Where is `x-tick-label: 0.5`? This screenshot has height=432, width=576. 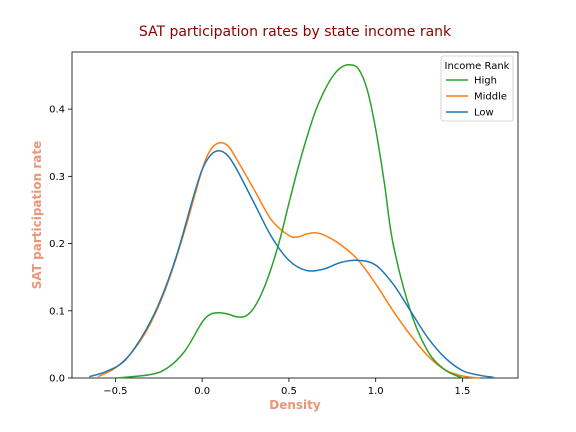
x-tick-label: 0.5 is located at coordinates (289, 391).